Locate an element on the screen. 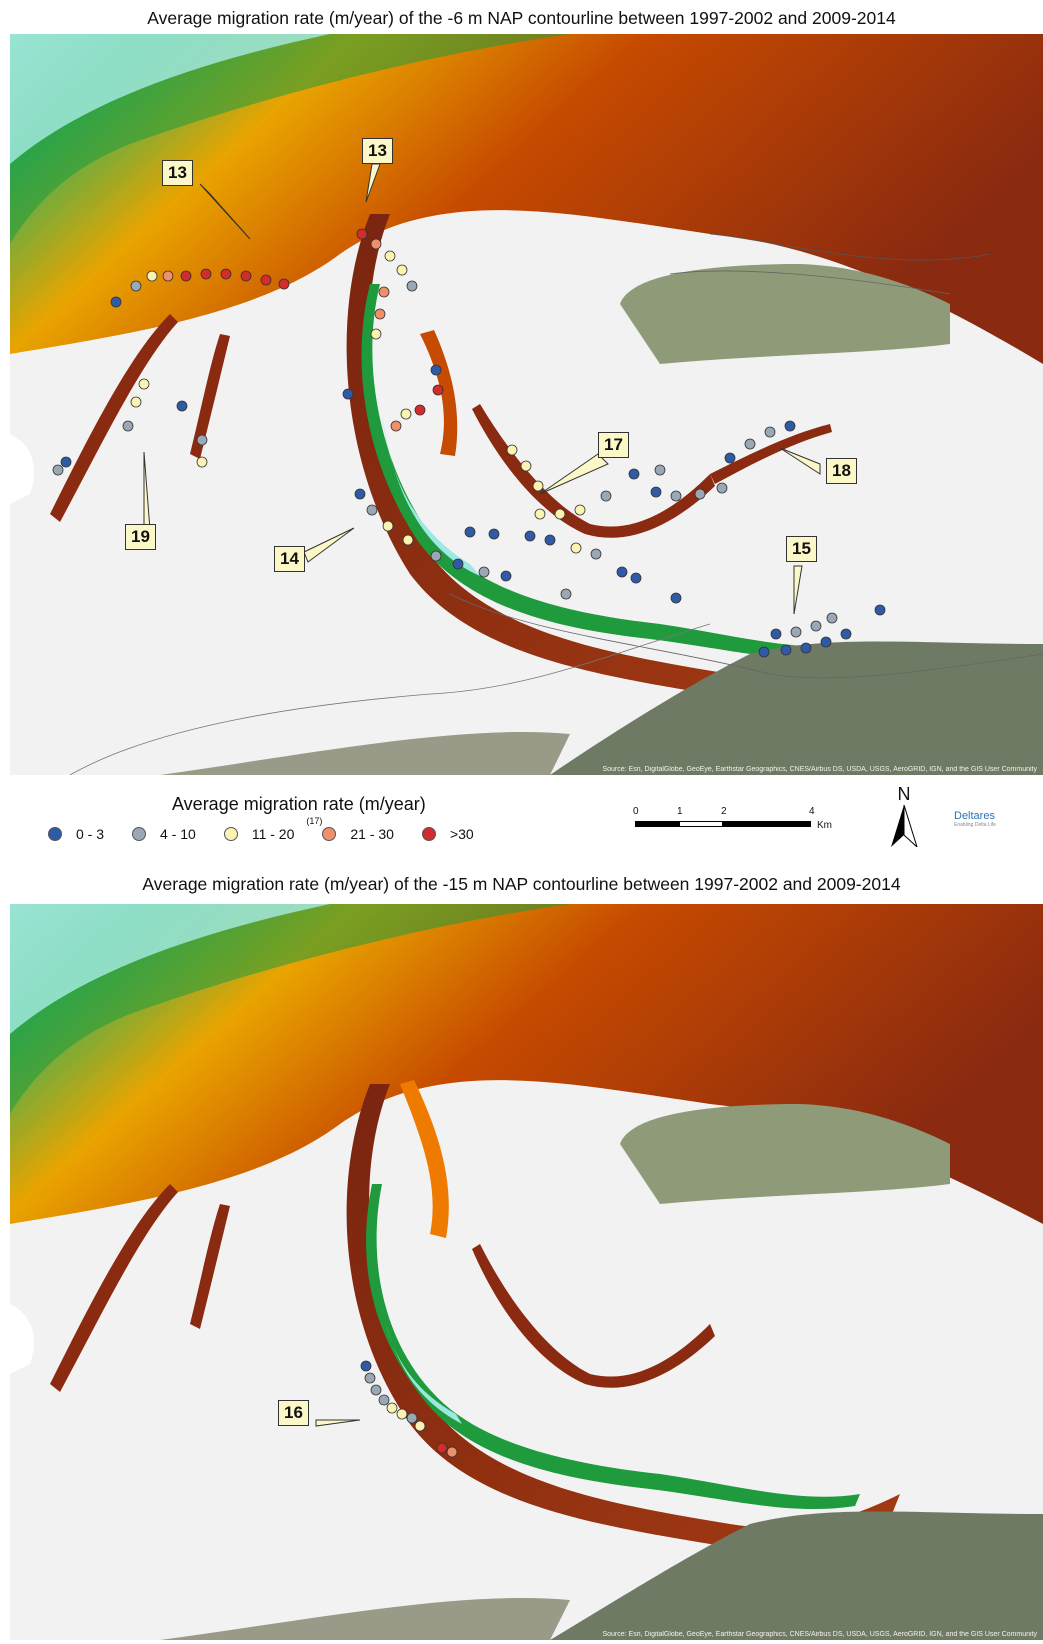 The image size is (1043, 1644). legend-item-4-10: 4 - 10 is located at coordinates (164, 834).